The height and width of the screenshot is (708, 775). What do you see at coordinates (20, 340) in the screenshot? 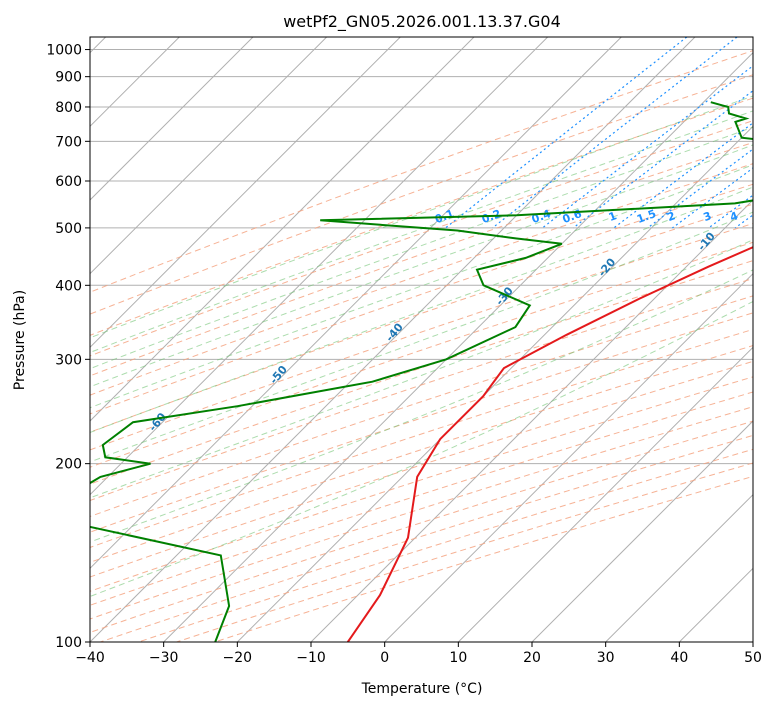
I see `y-axis-label: Pressure (hPa)` at bounding box center [20, 340].